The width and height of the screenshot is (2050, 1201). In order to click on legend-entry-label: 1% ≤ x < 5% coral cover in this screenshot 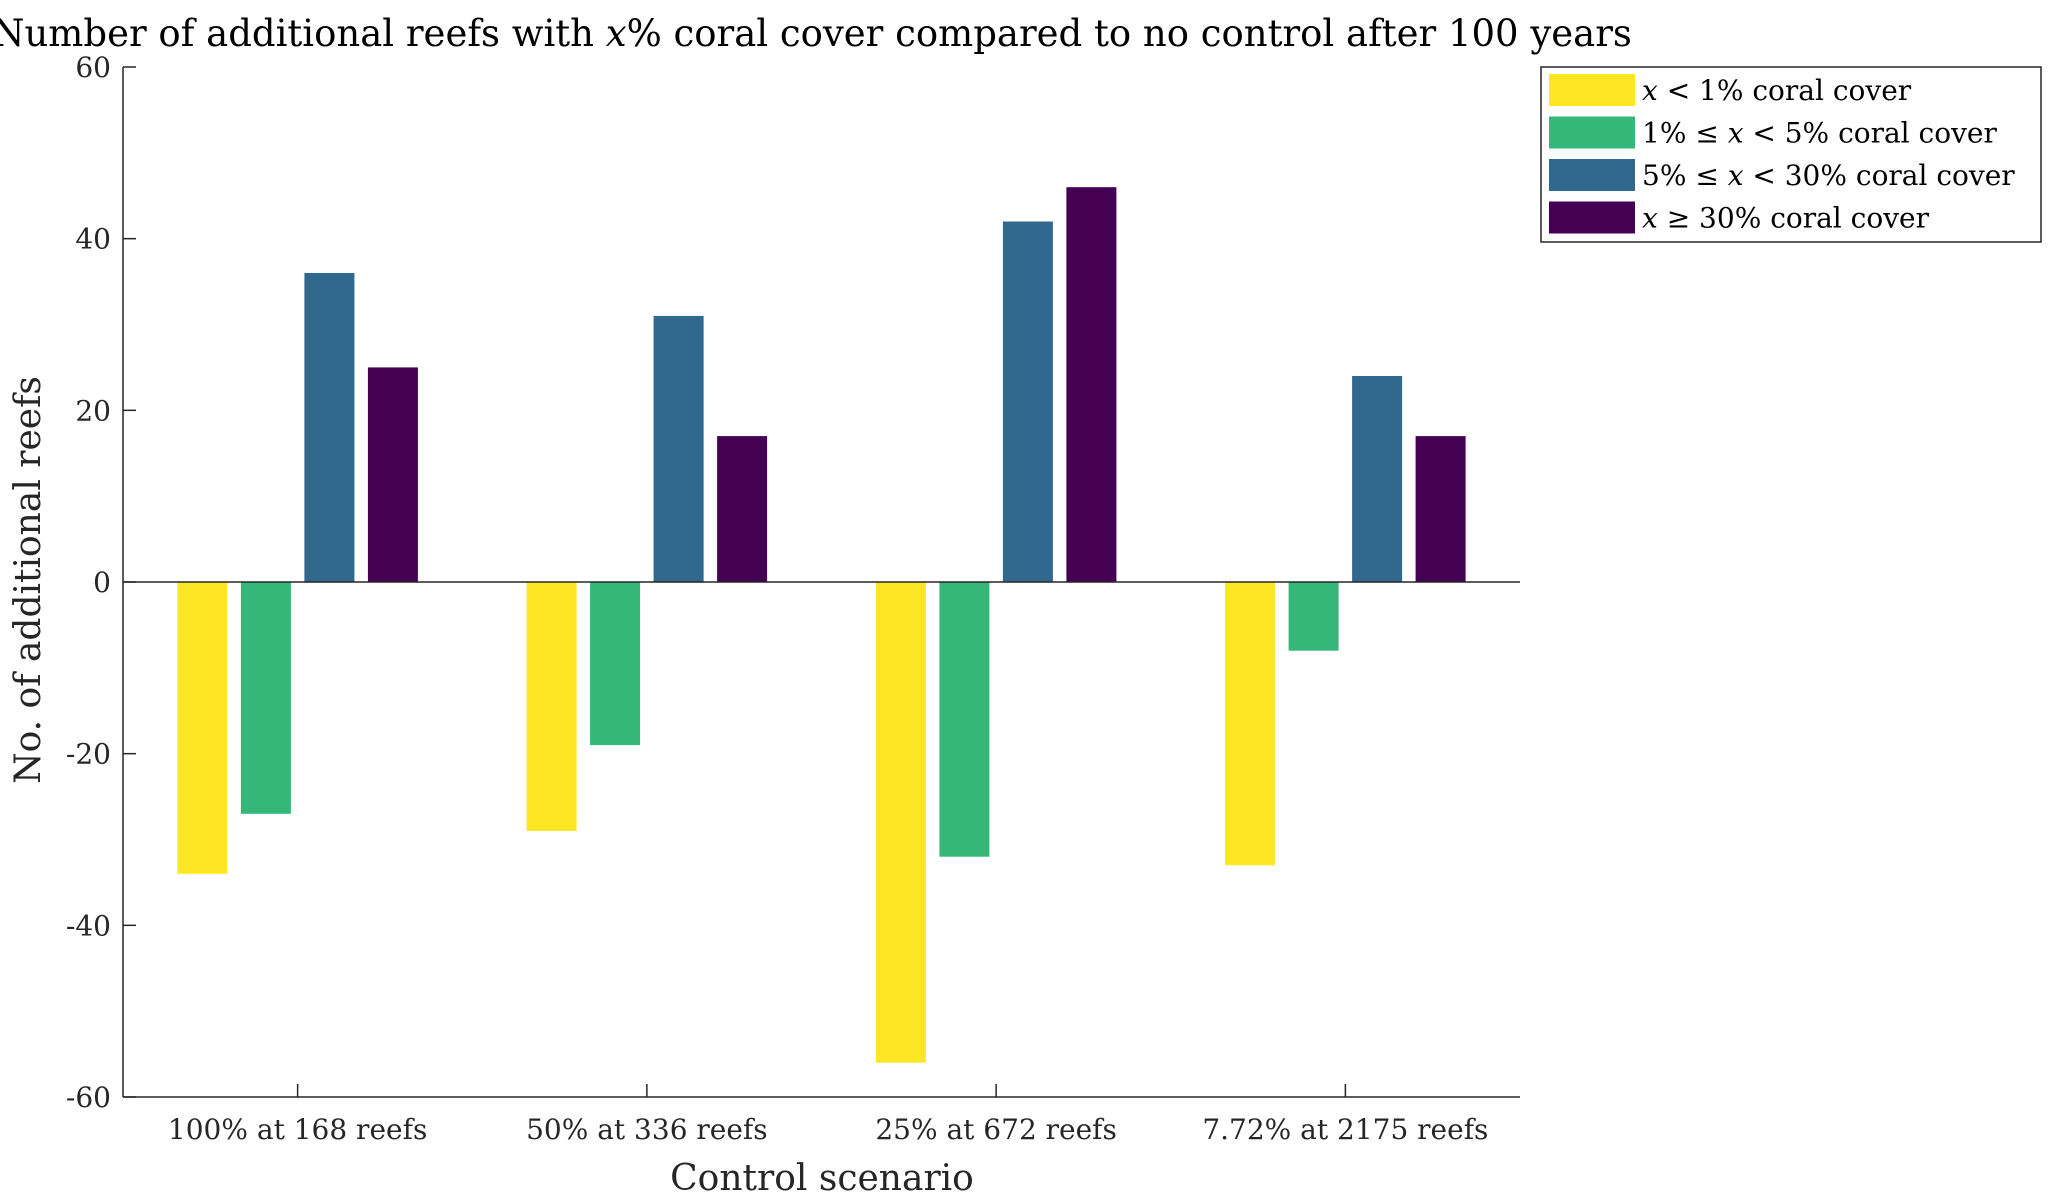, I will do `click(1819, 133)`.